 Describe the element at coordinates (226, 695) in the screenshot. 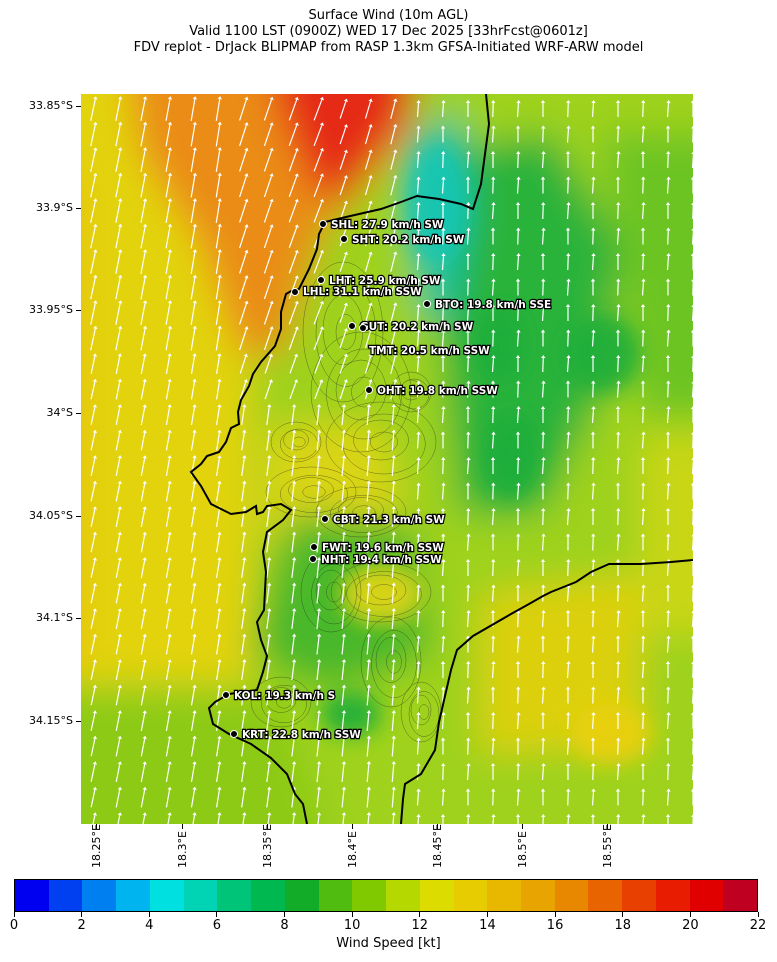

I see `station-marker-kol` at that location.